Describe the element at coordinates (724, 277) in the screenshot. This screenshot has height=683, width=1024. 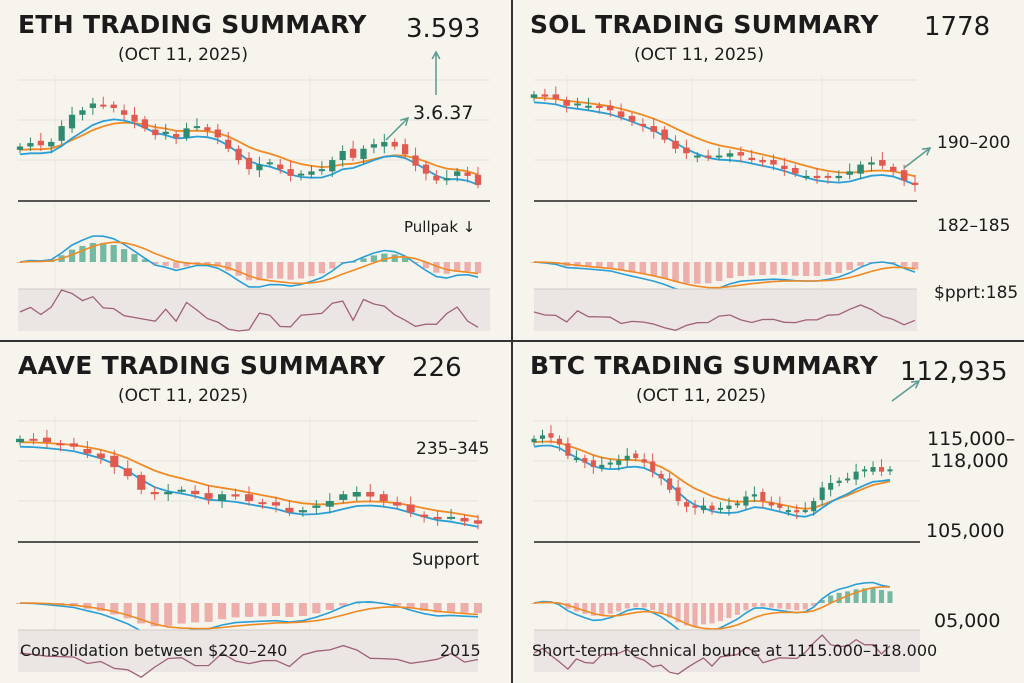
I see `macd-line` at that location.